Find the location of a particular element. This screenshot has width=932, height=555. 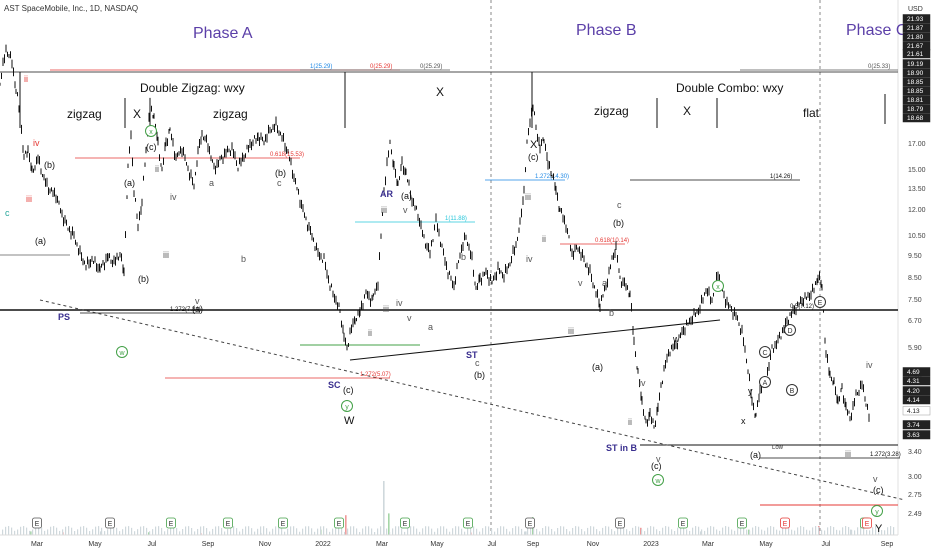

price-badge-label: 18.90 is located at coordinates (915, 73).